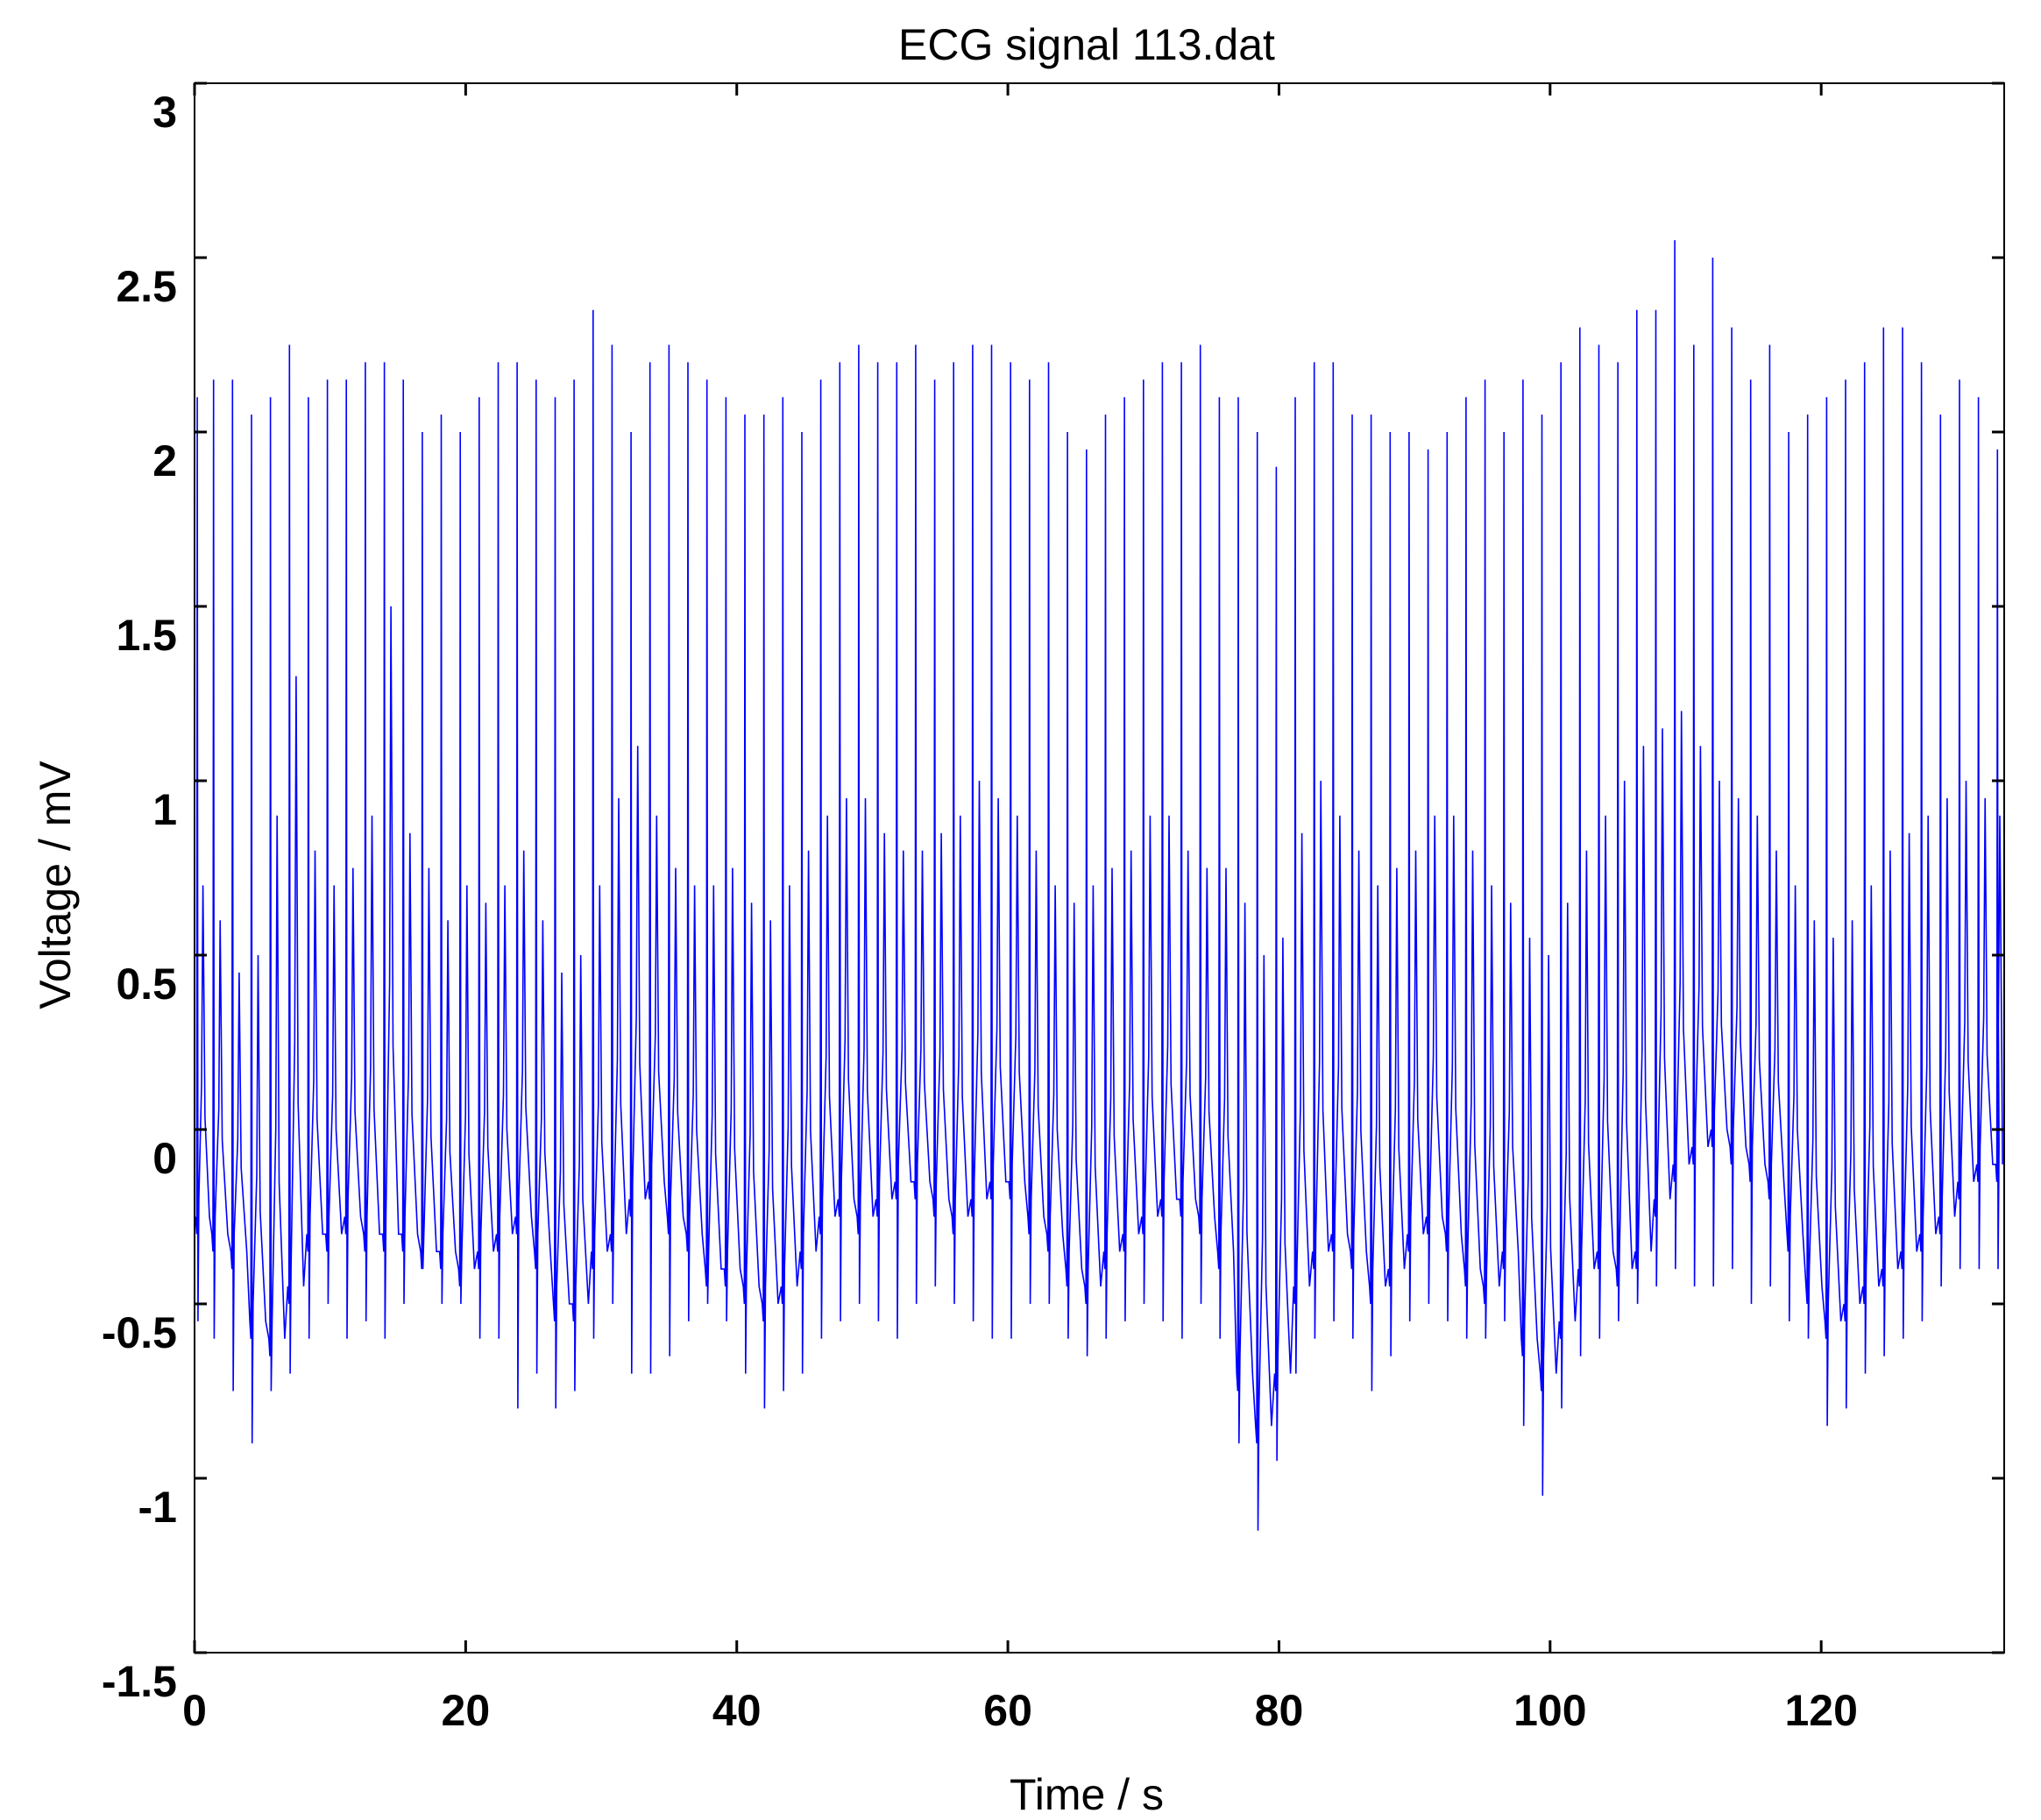  What do you see at coordinates (1549, 1710) in the screenshot?
I see `x-tick-label: 100` at bounding box center [1549, 1710].